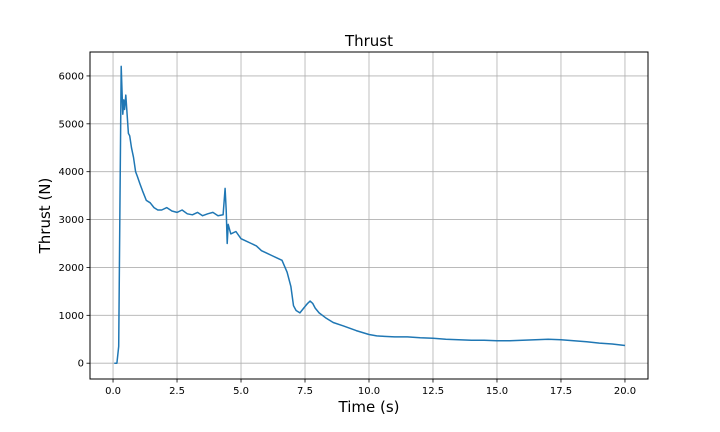  What do you see at coordinates (71, 76) in the screenshot?
I see `y-tick-label: 6000` at bounding box center [71, 76].